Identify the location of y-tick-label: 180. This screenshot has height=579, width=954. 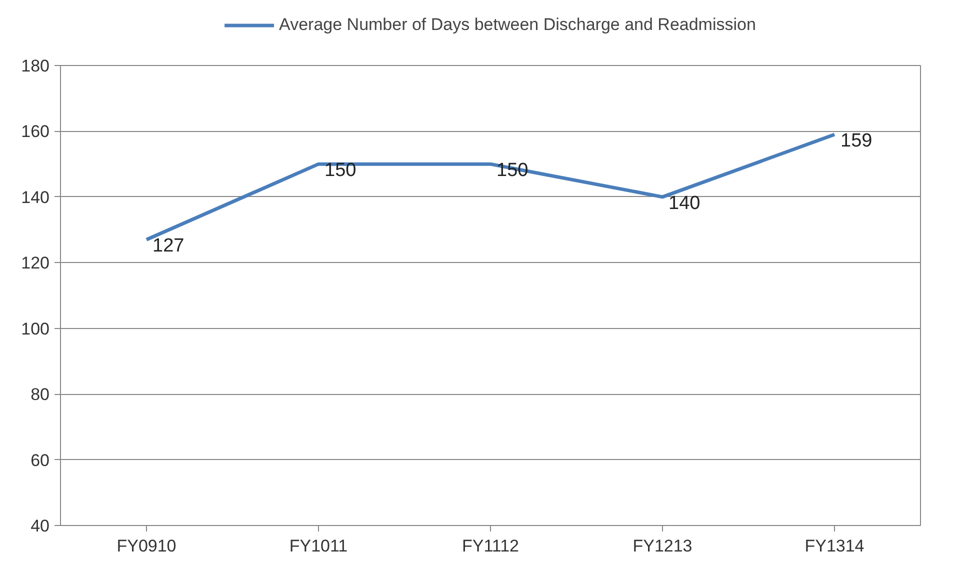
(35, 66).